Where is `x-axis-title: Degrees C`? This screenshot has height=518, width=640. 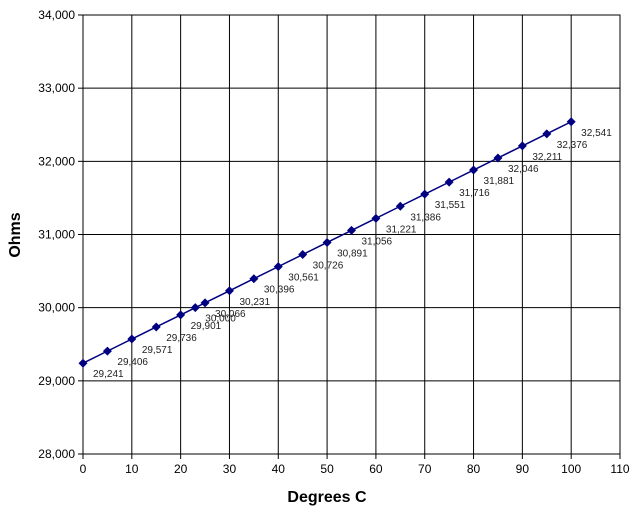
x-axis-title: Degrees C is located at coordinates (327, 497).